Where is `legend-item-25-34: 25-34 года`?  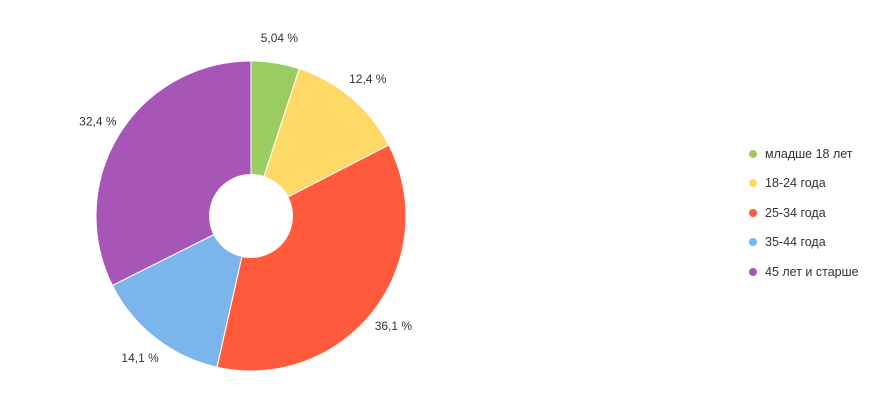
legend-item-25-34: 25-34 года is located at coordinates (804, 213).